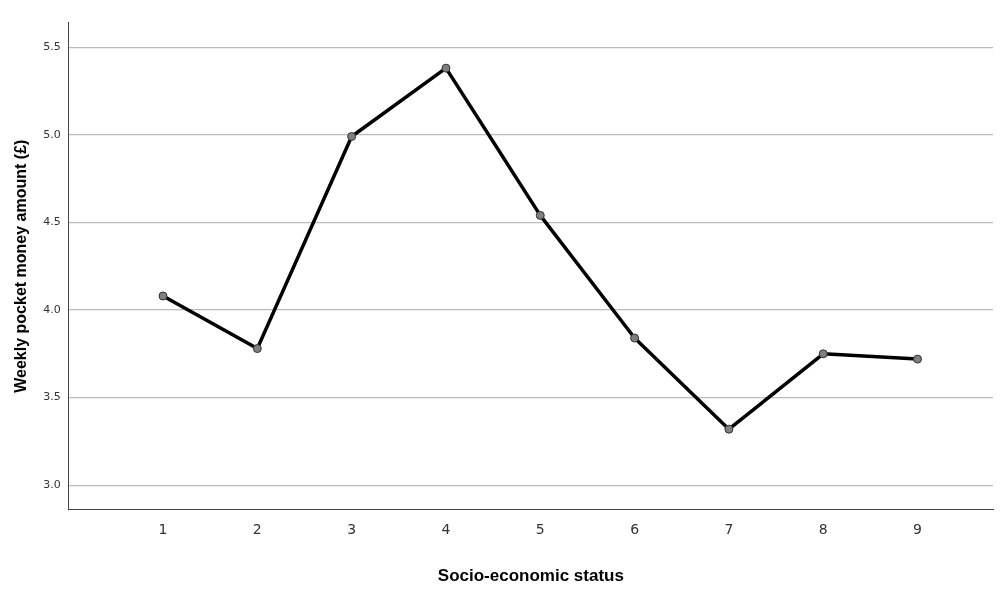 Image resolution: width=1007 pixels, height=599 pixels. What do you see at coordinates (52, 397) in the screenshot?
I see `y-tick-label: 3.5` at bounding box center [52, 397].